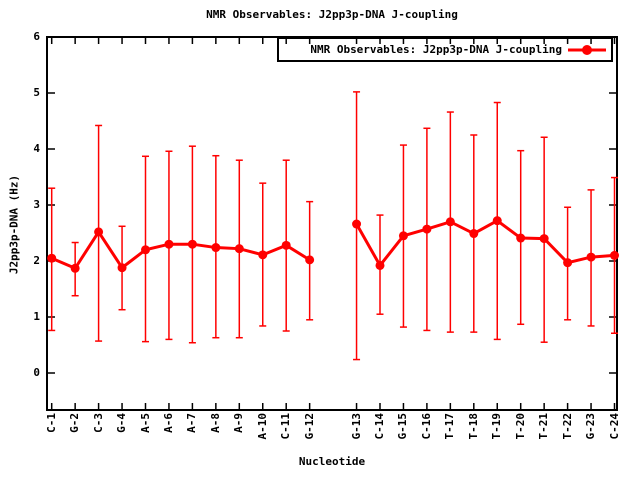 Image resolution: width=640 pixels, height=480 pixels. I want to click on x-tick-label: A-6, so click(168, 423).